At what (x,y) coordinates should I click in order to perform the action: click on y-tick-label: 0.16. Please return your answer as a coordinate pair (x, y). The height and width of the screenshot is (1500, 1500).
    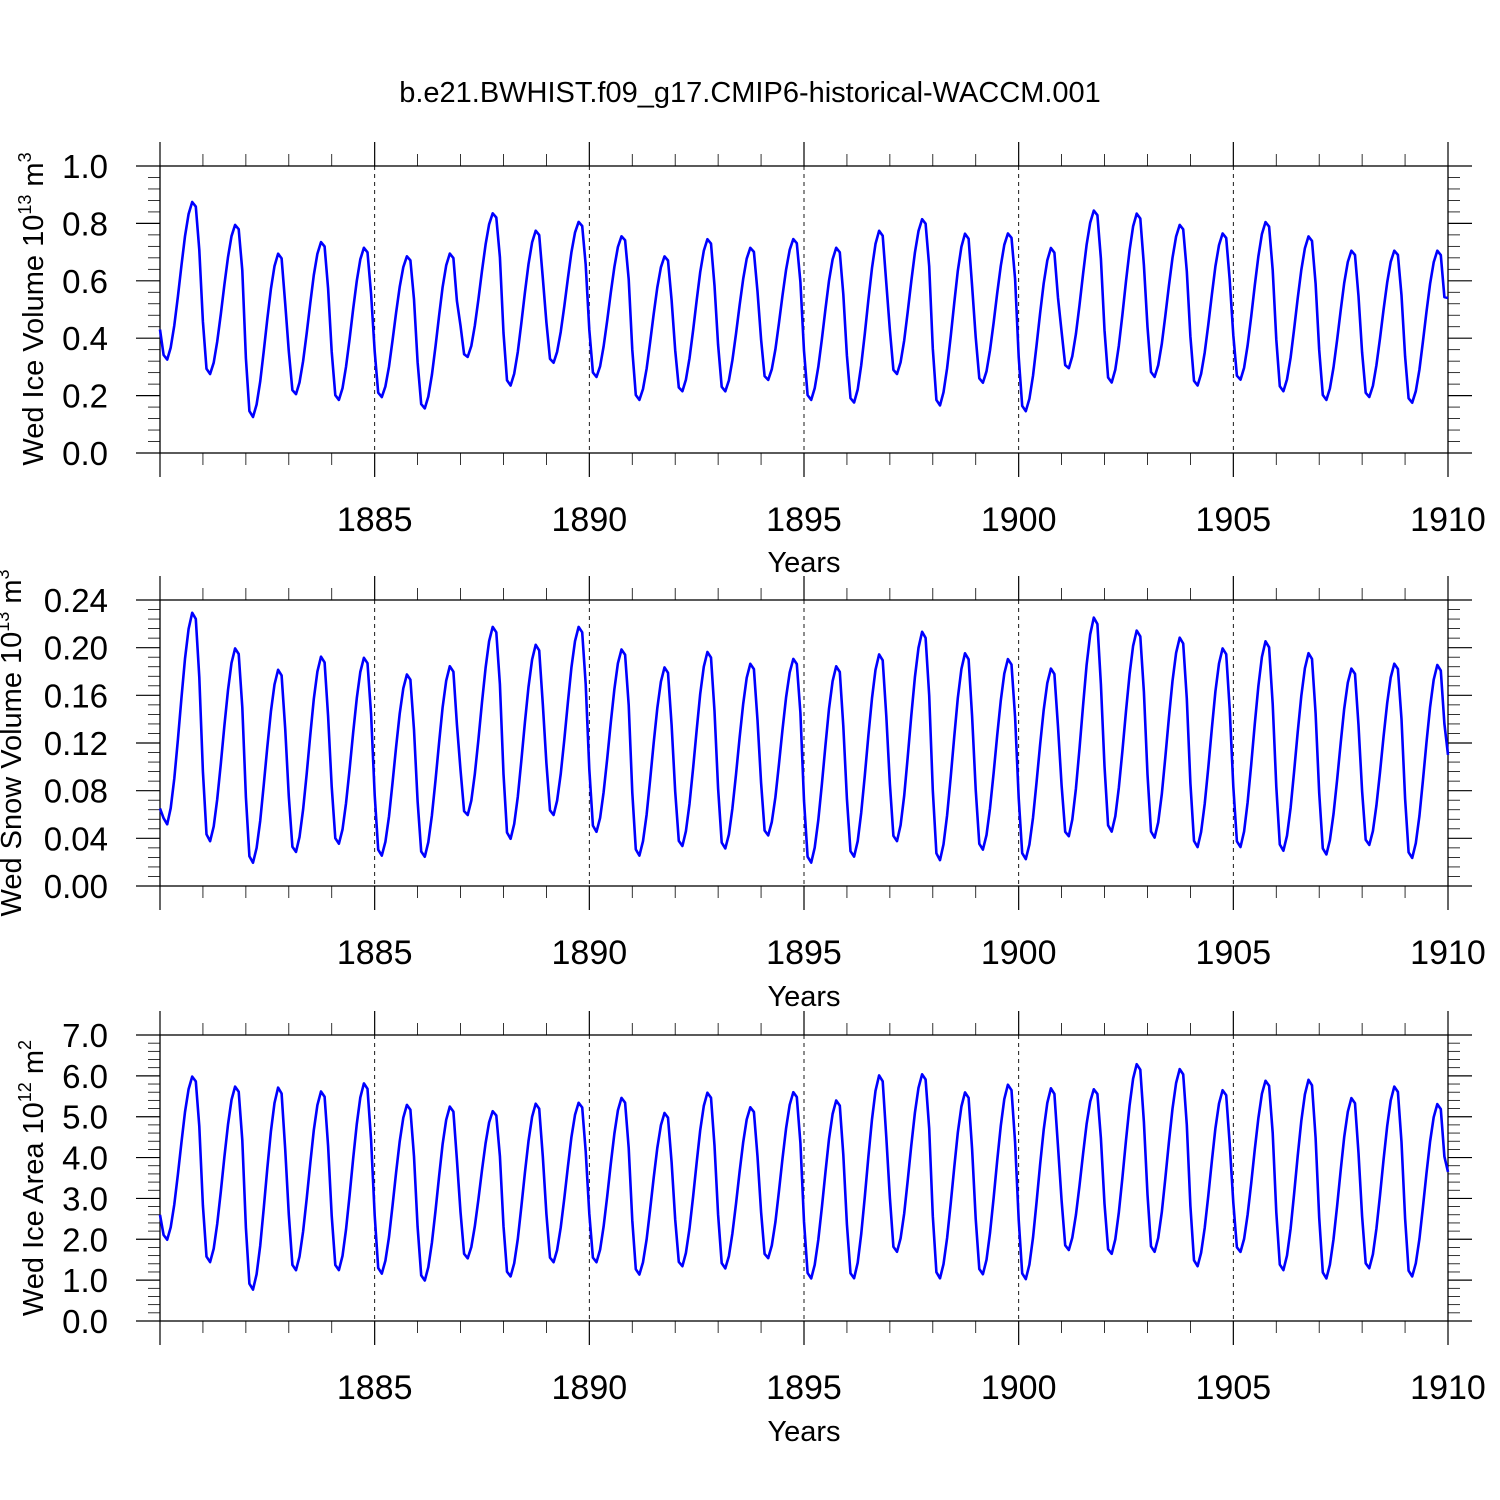
    Looking at the image, I should click on (76, 695).